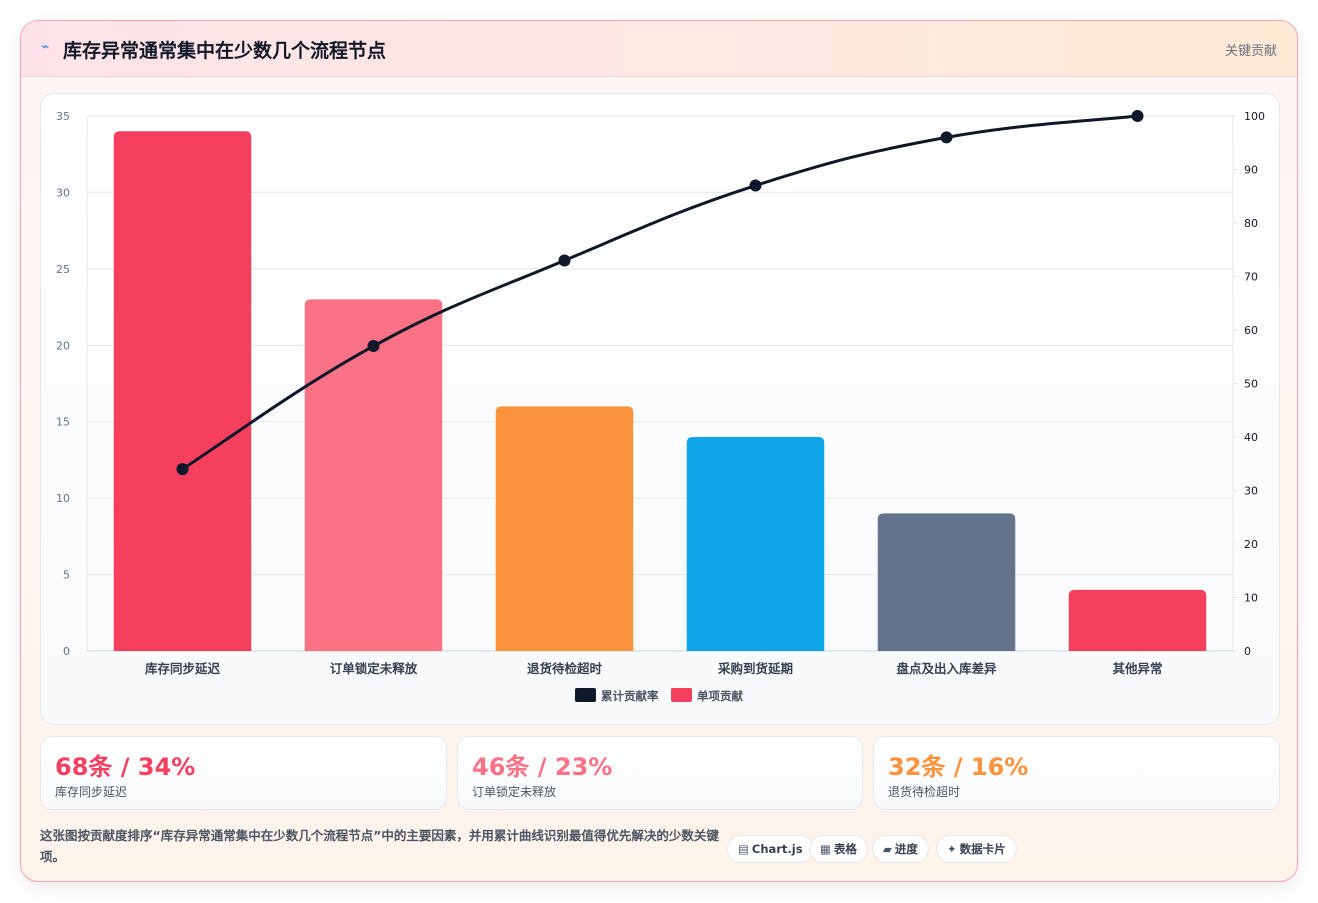  Describe the element at coordinates (183, 668) in the screenshot. I see `x-tick-label: 库存同步延迟` at that location.